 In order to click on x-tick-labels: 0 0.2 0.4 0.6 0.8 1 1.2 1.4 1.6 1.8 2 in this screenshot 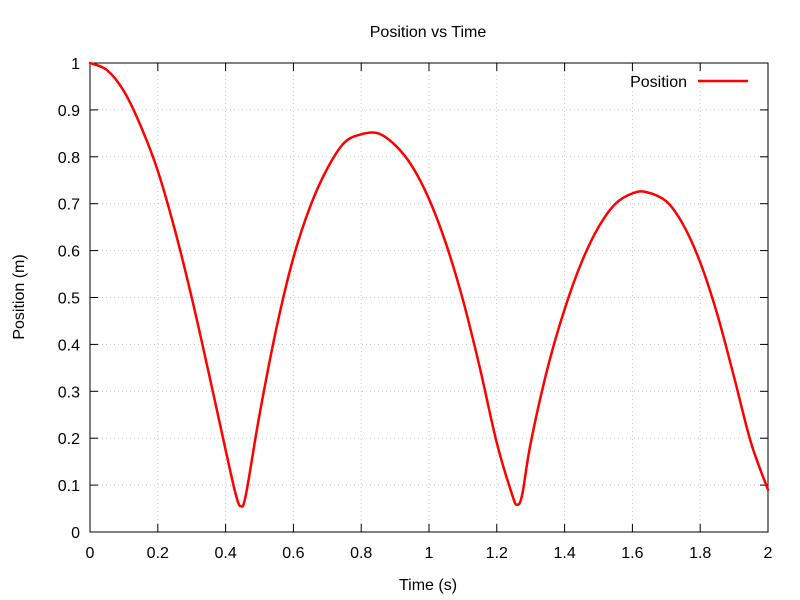, I will do `click(429, 553)`.